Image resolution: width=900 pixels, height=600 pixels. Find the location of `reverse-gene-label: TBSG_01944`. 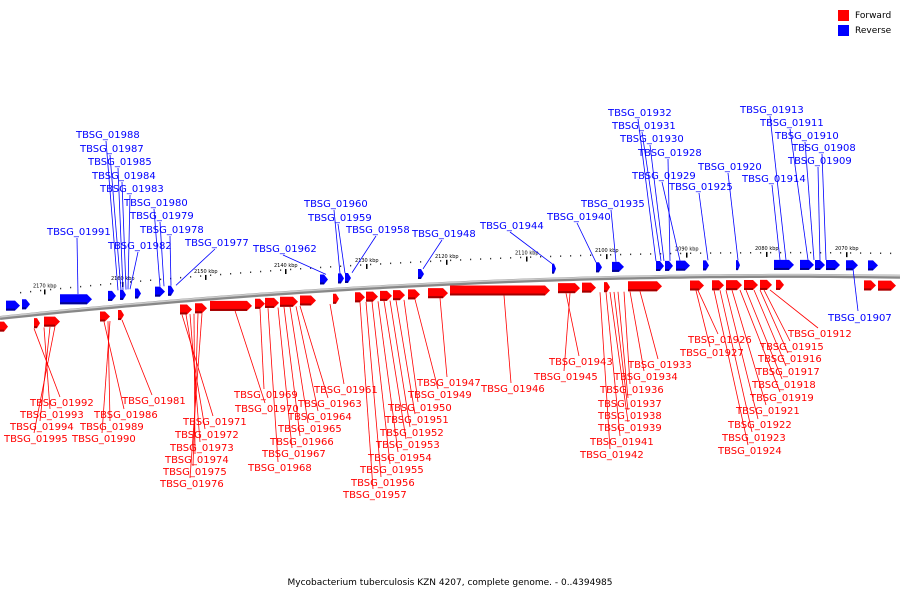

reverse-gene-label: TBSG_01944 is located at coordinates (511, 226).